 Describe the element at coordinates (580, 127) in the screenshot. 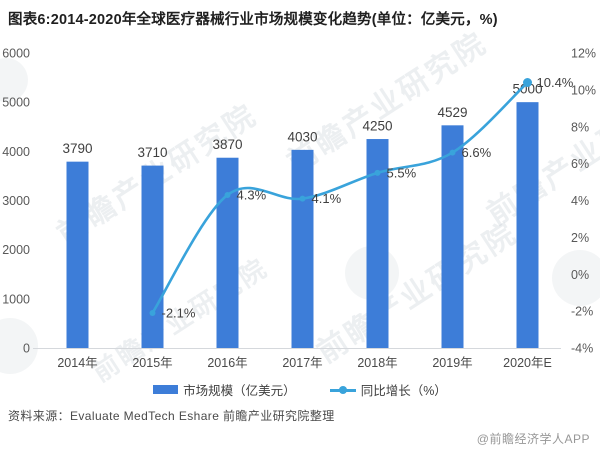

I see `right-axis-tick-label: 8%` at that location.